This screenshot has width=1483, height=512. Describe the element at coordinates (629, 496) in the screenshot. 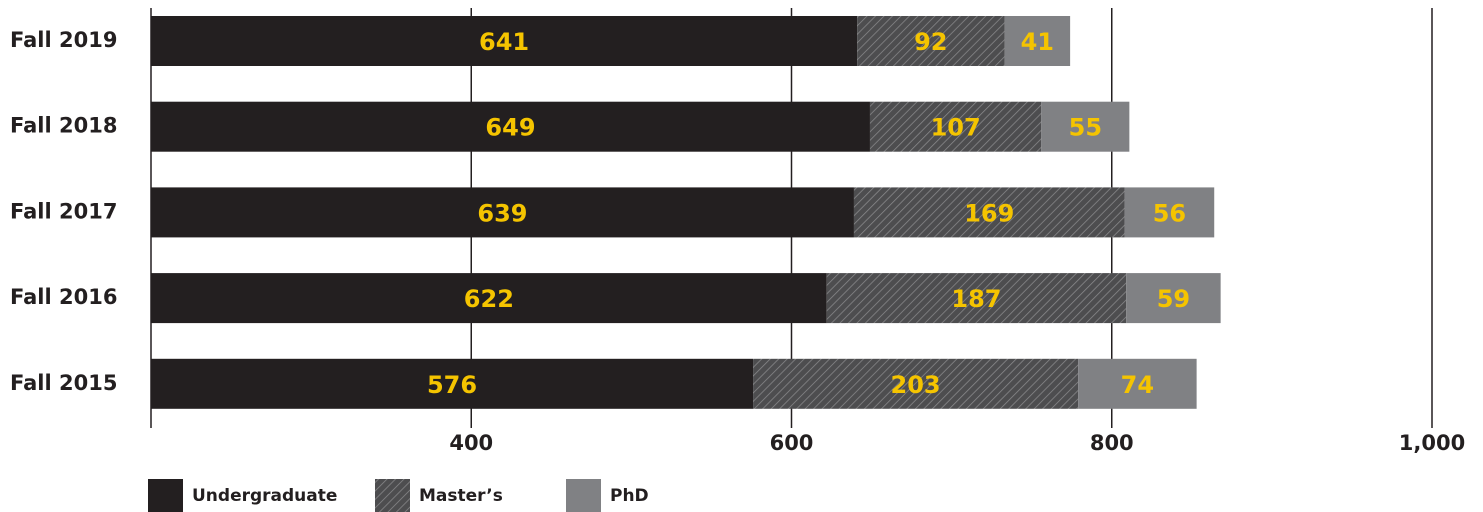

I see `legend-label: PhD` at that location.